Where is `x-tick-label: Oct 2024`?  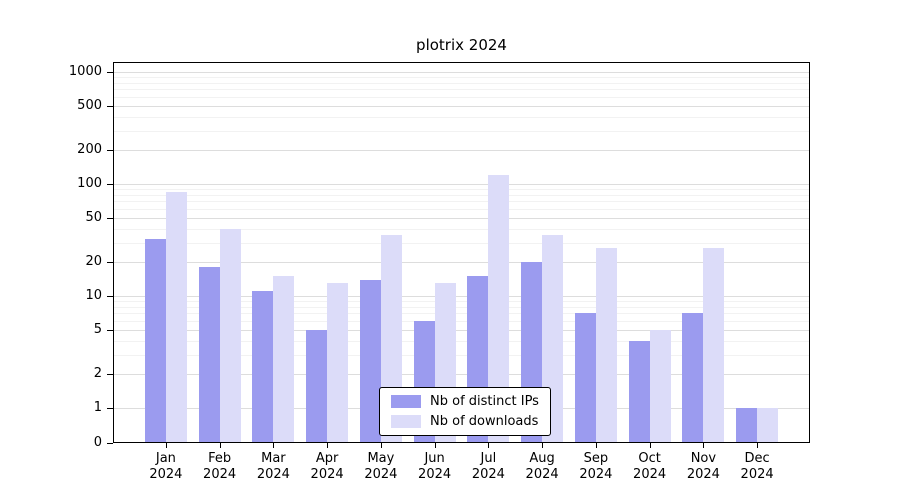 x-tick-label: Oct 2024 is located at coordinates (650, 467).